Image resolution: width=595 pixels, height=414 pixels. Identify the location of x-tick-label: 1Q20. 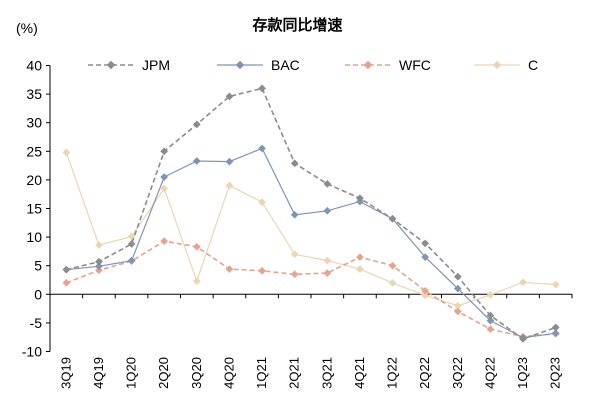
(131, 373).